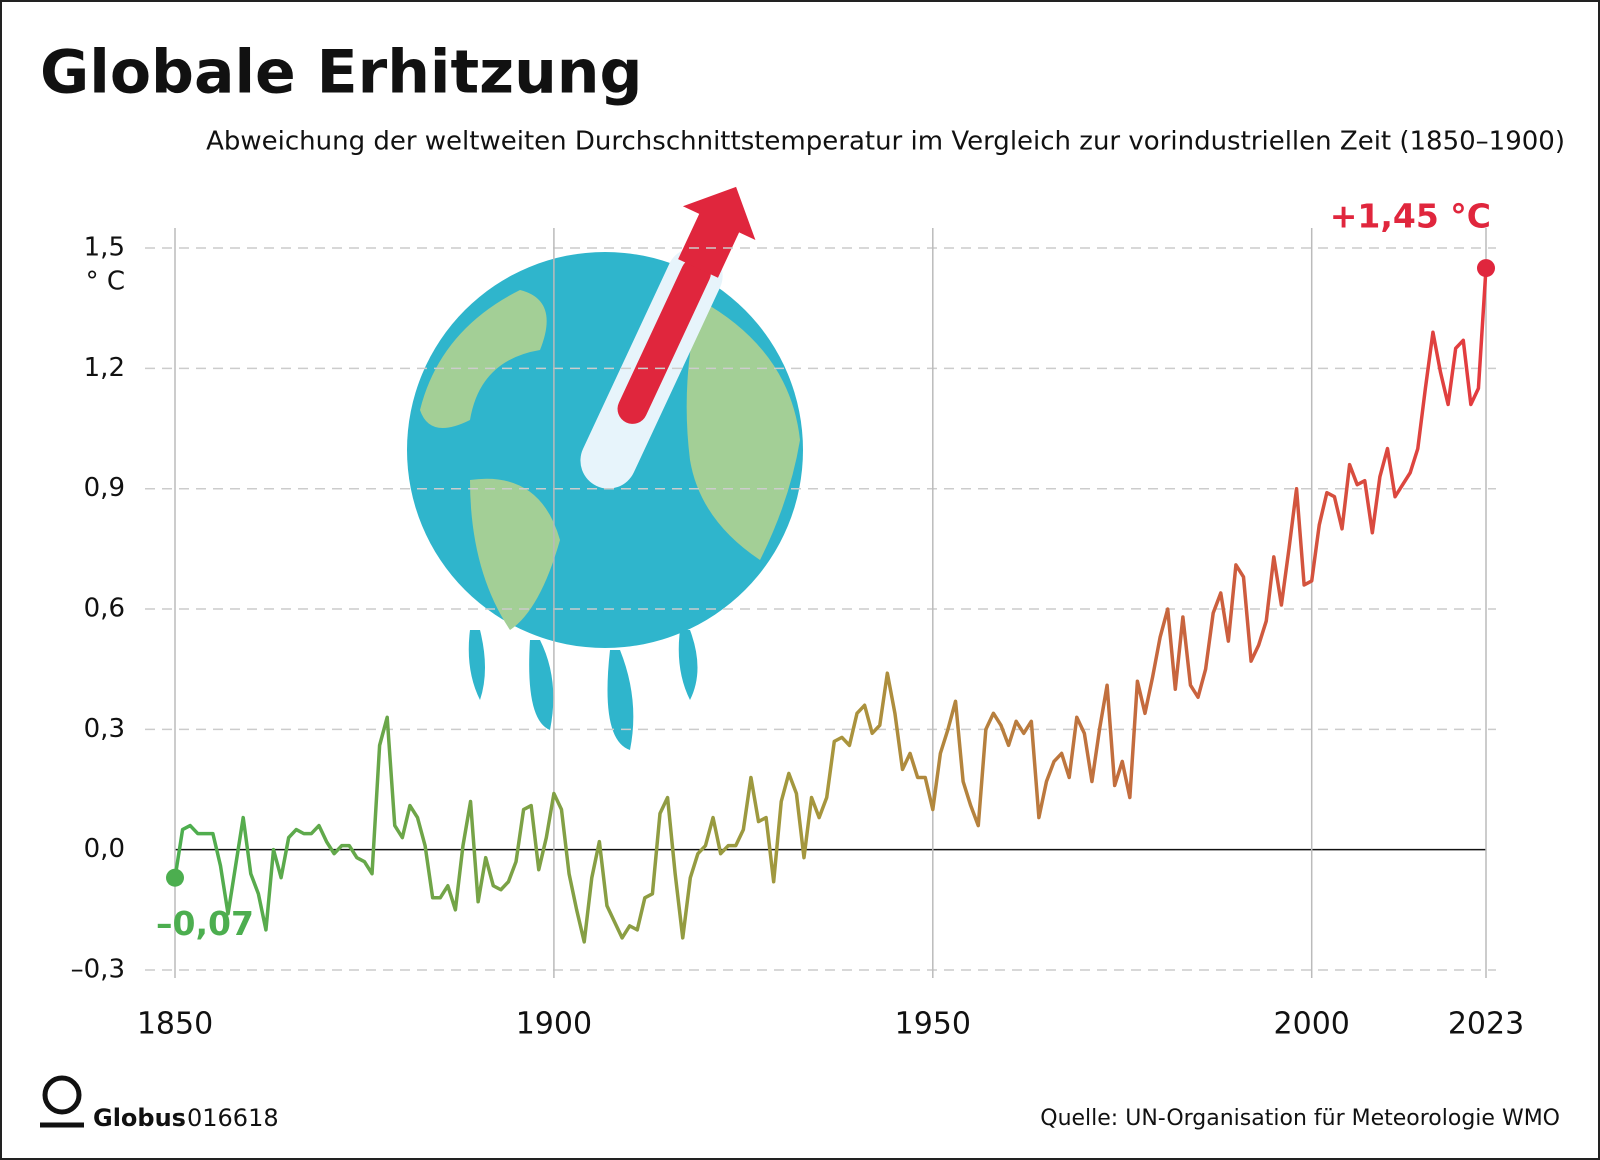  Describe the element at coordinates (1486, 1024) in the screenshot. I see `x-tick-label: 2023` at that location.